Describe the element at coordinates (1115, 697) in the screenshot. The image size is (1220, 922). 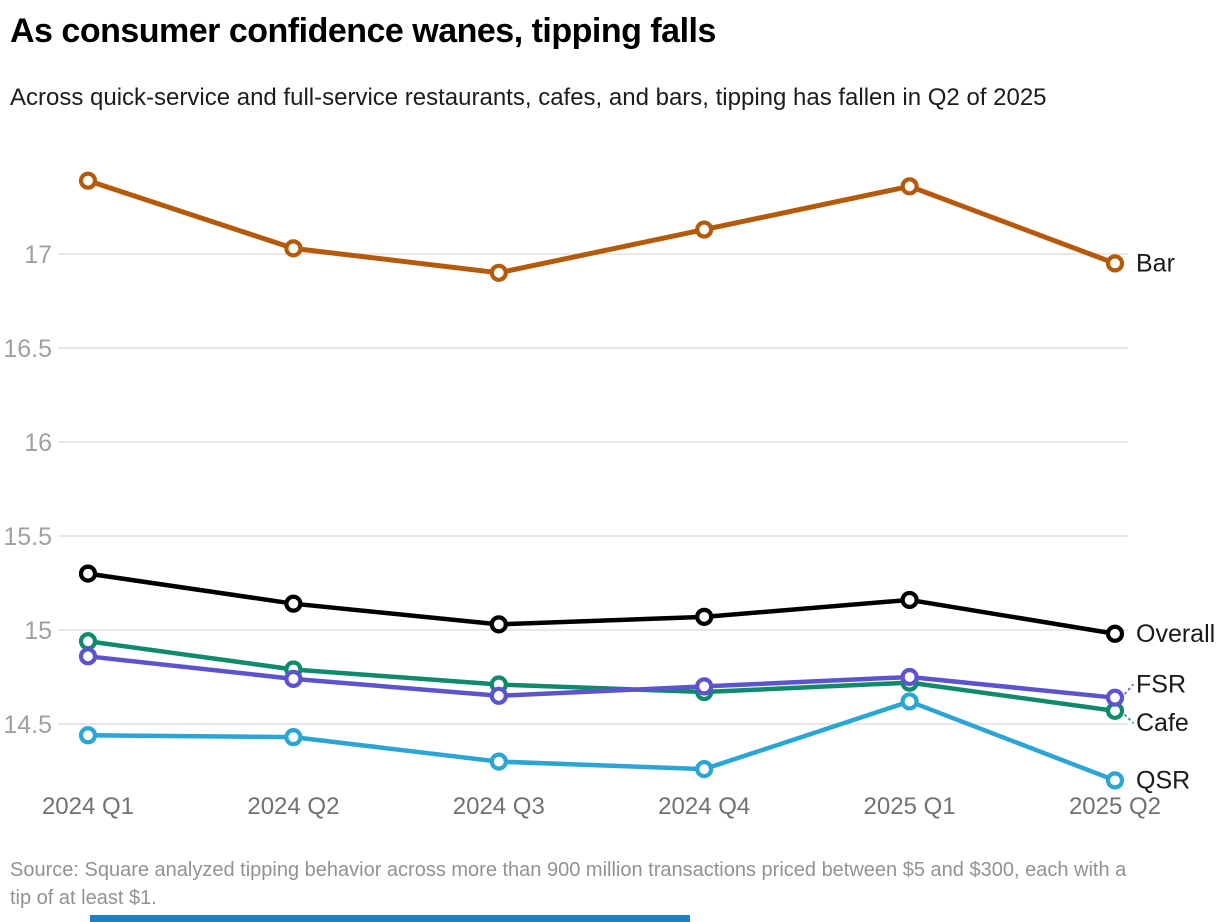
I see `data-point-fsr-2025-q2` at that location.